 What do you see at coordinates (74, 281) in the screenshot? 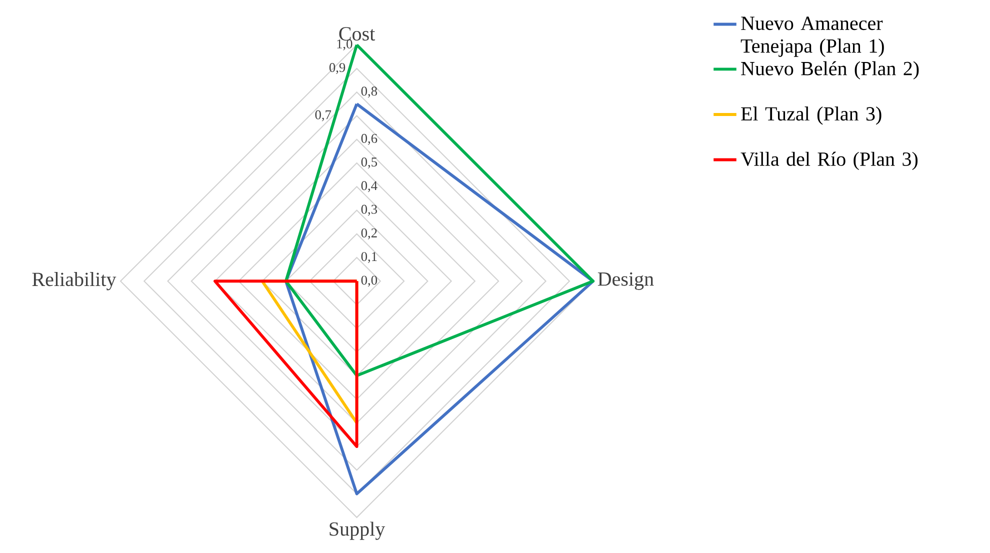
I see `spoke-label: Reliability` at bounding box center [74, 281].